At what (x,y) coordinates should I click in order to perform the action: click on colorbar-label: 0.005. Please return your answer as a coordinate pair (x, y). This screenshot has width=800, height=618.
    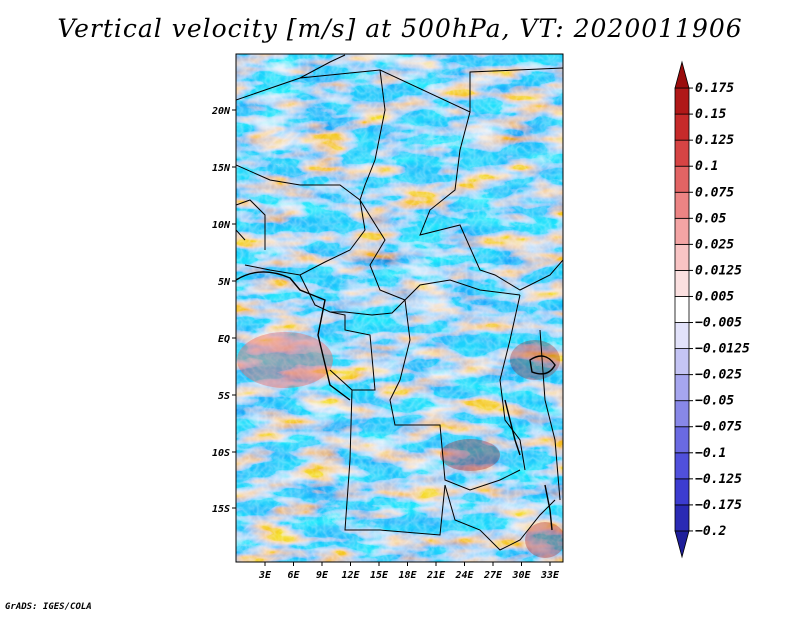
    Looking at the image, I should click on (714, 296).